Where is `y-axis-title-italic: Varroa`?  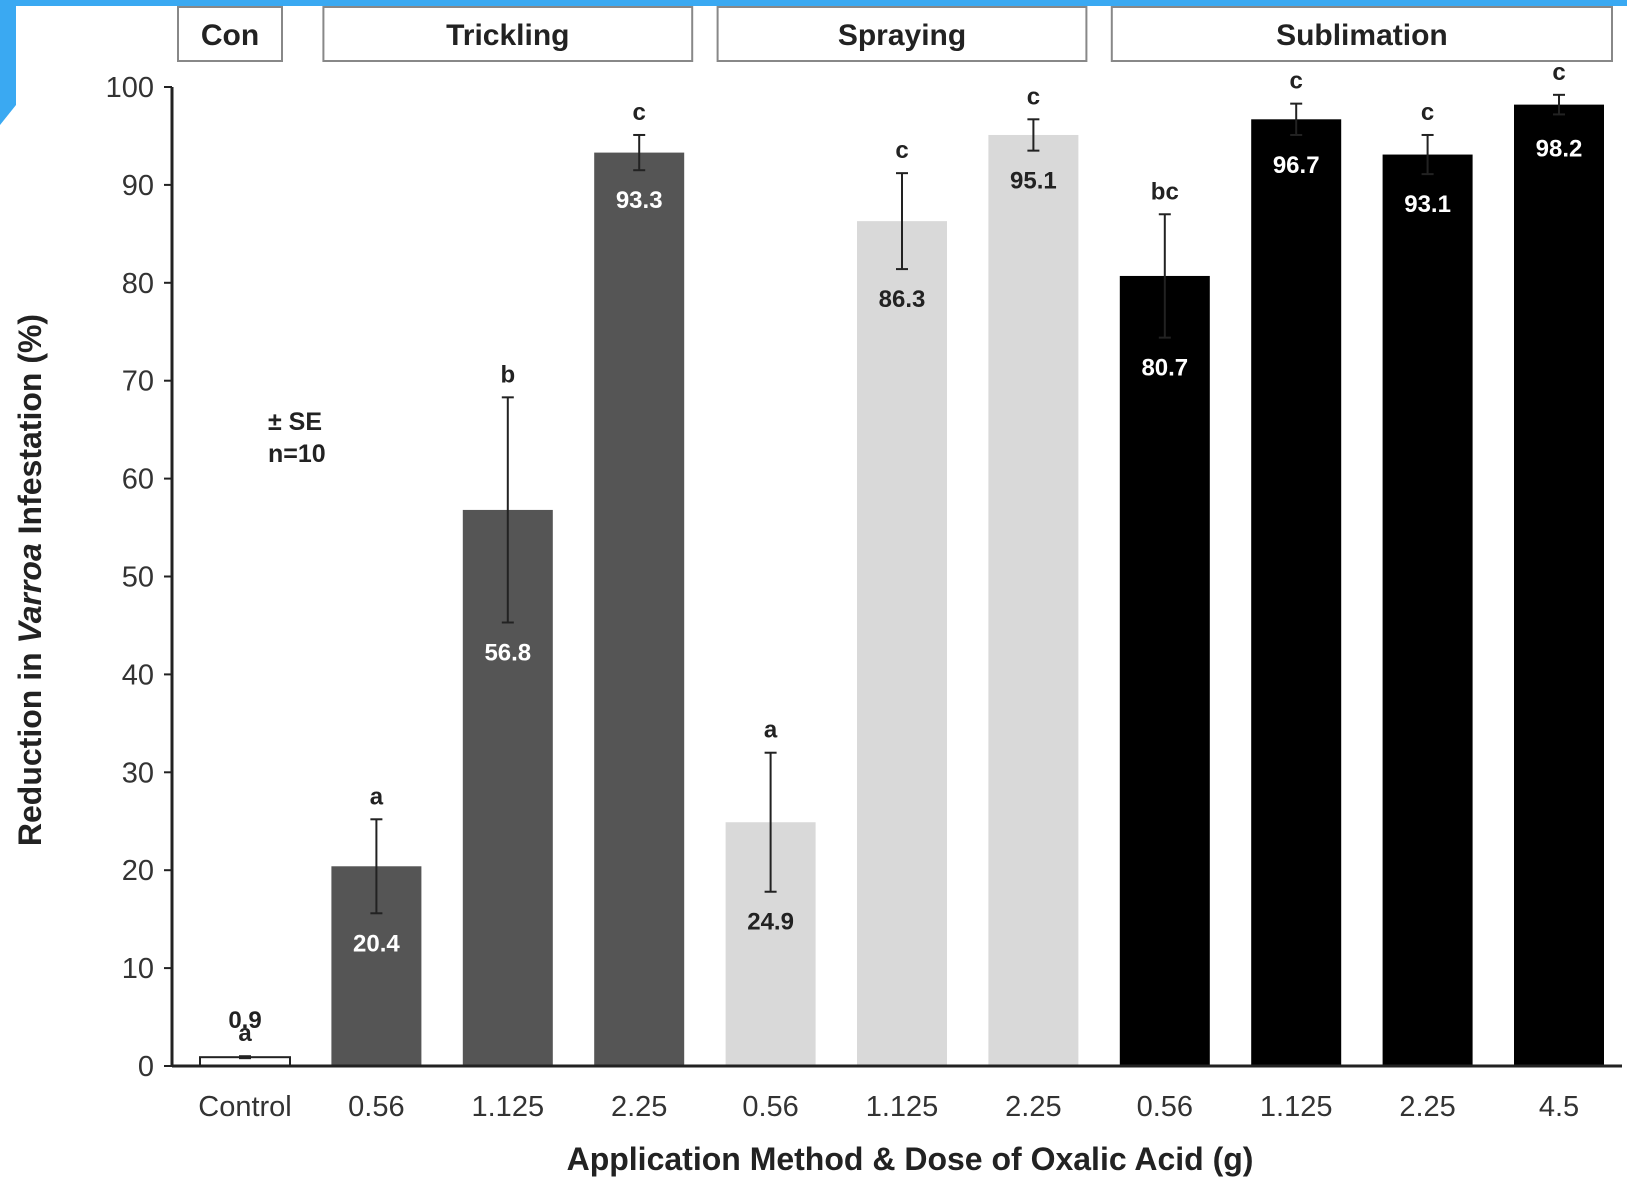 y-axis-title-italic: Varroa is located at coordinates (30, 593).